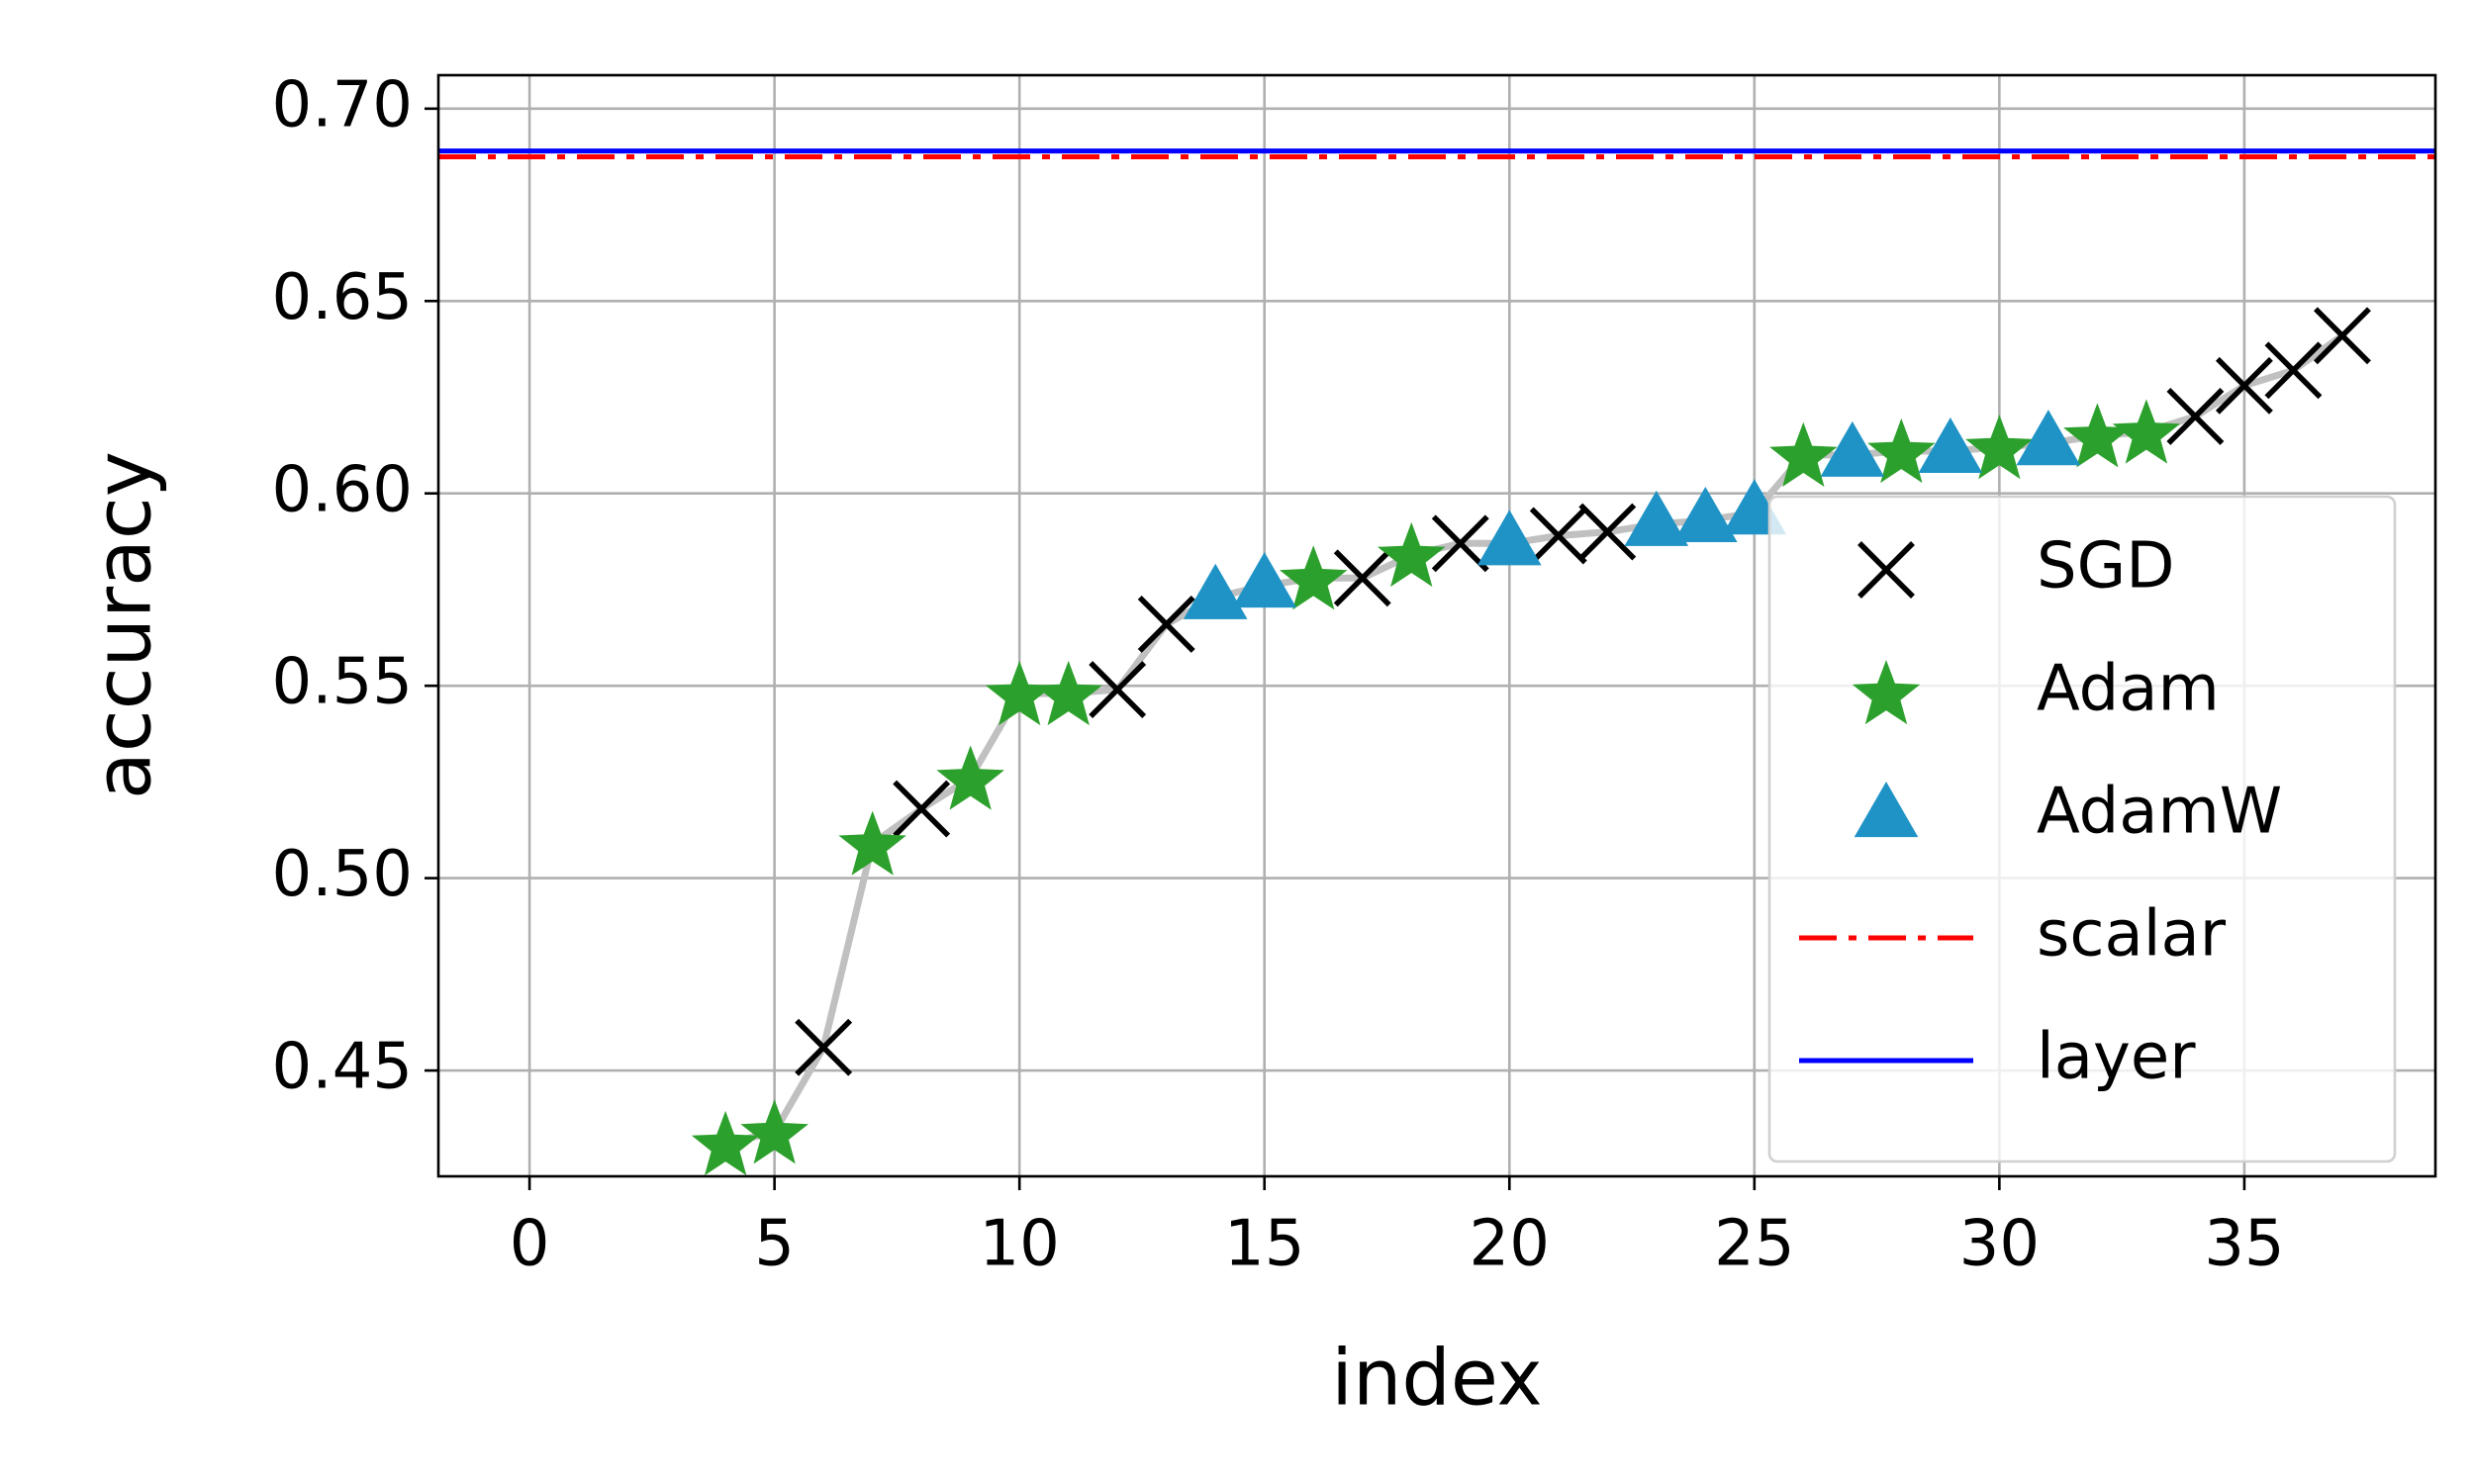  What do you see at coordinates (2160, 812) in the screenshot?
I see `legend-label: AdamW` at bounding box center [2160, 812].